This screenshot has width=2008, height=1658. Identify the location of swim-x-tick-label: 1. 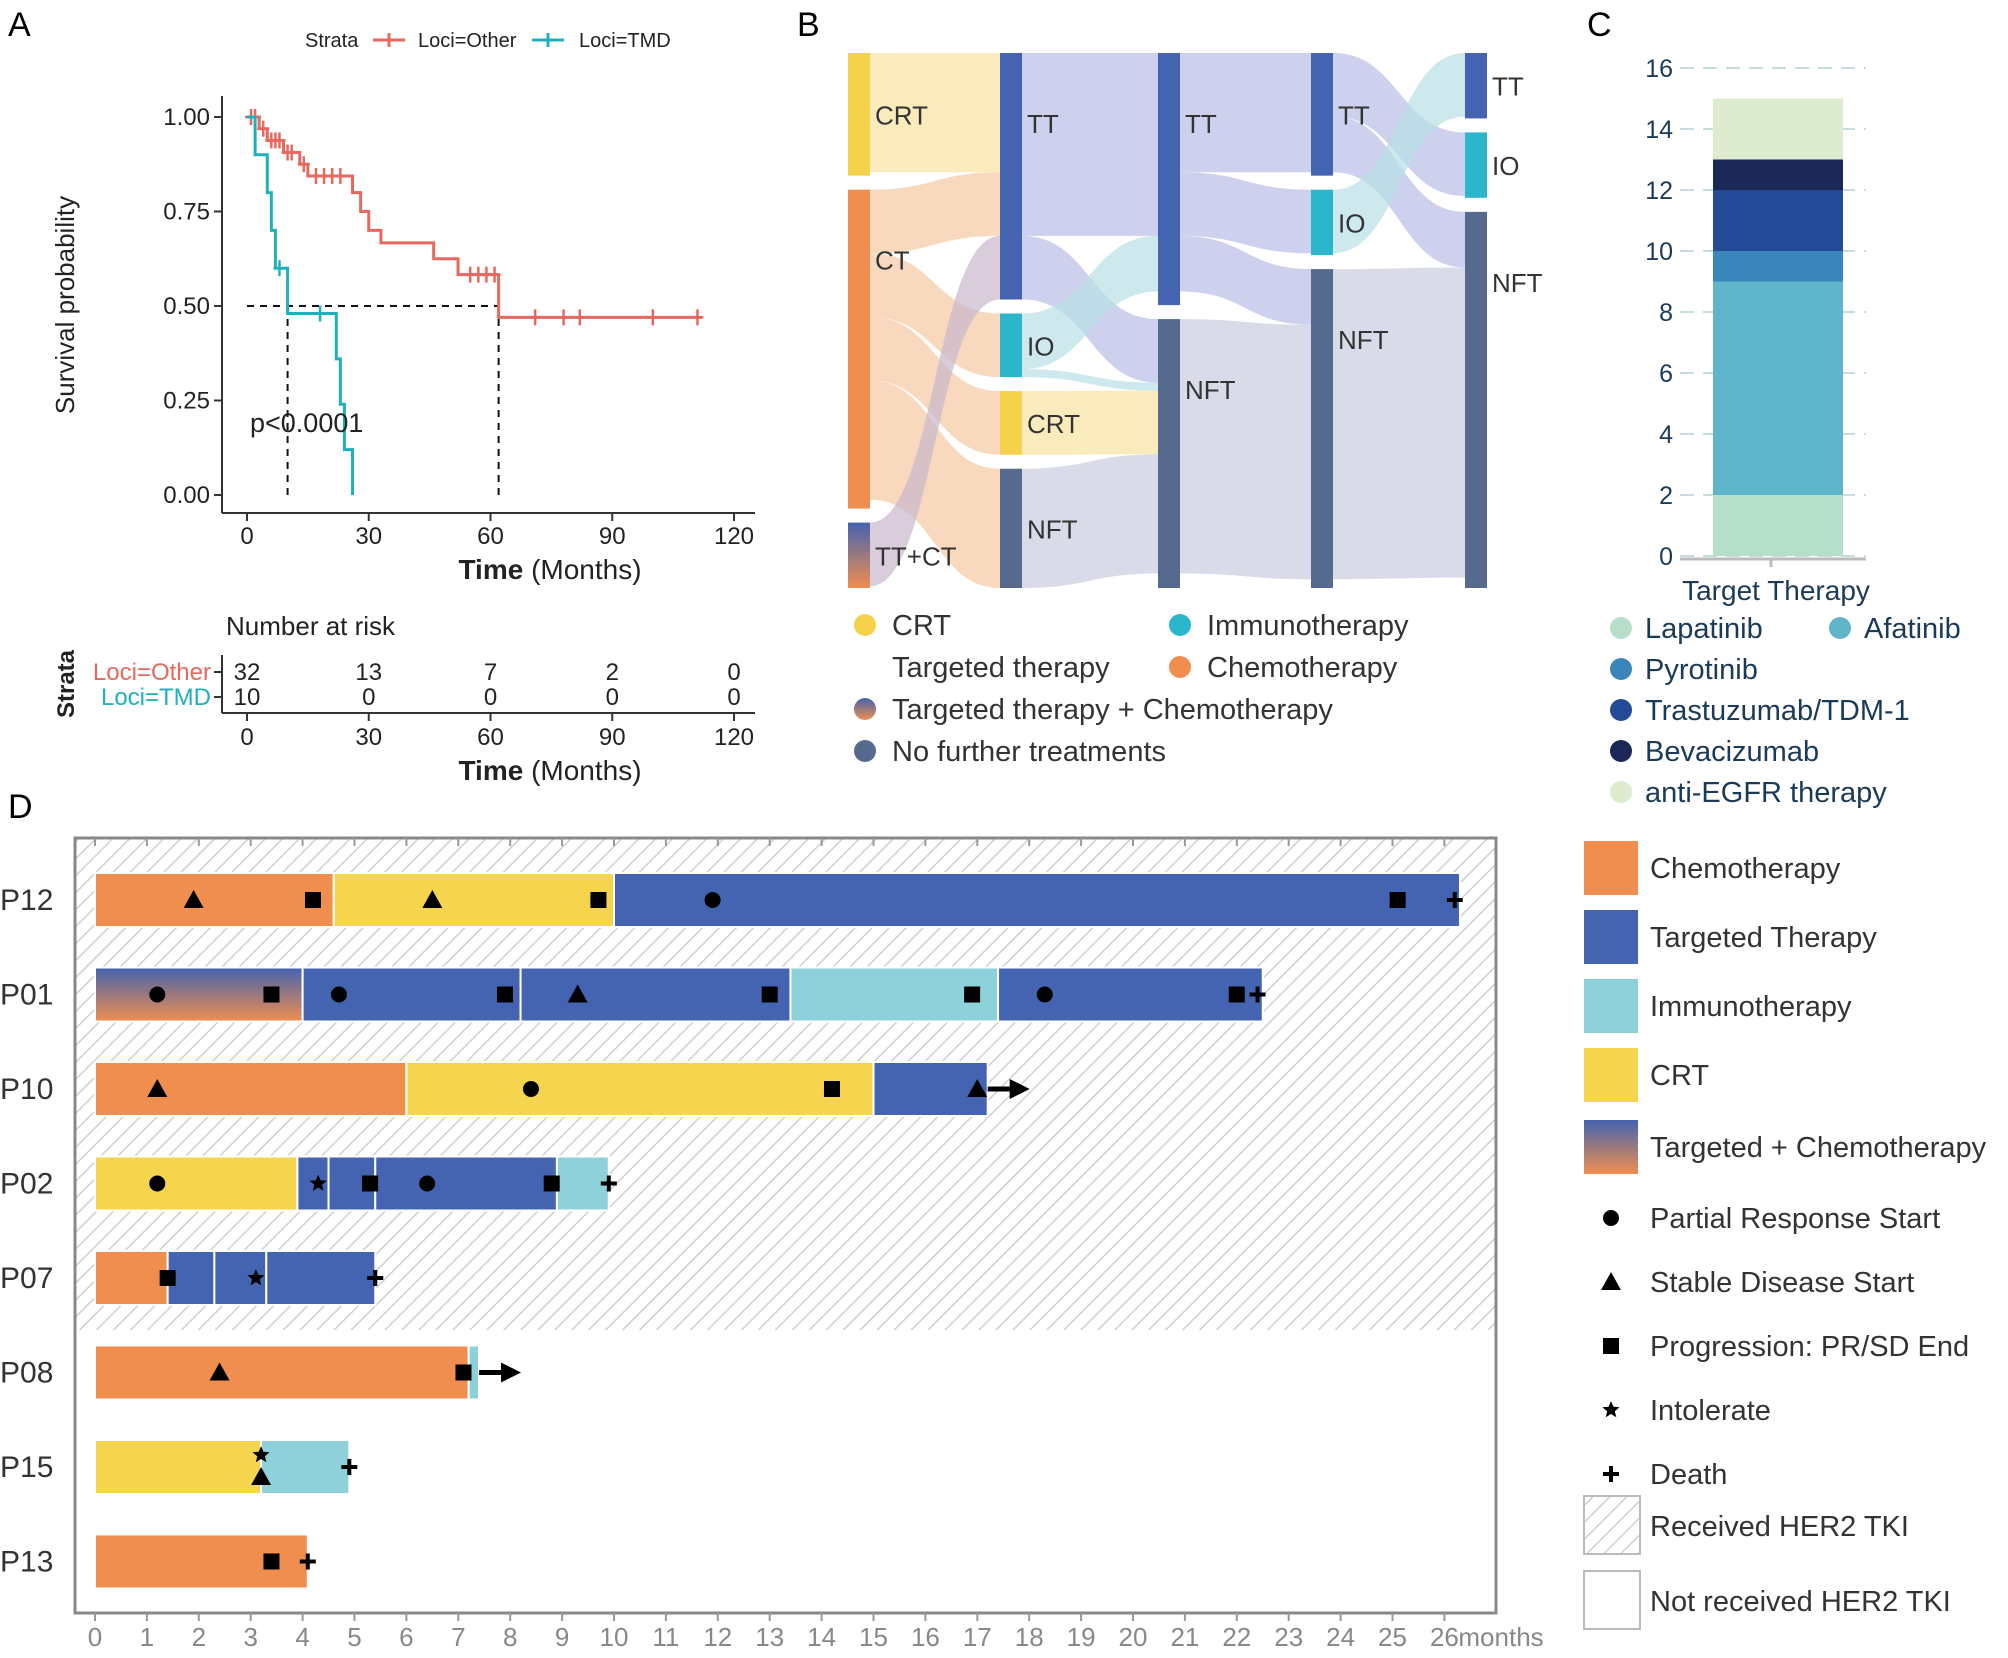
(147, 1637).